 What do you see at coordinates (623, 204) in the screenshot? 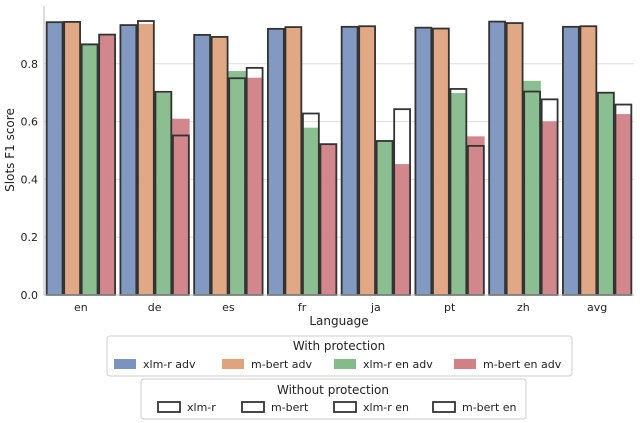
I see `bar-m-bert-en-adv-avg` at bounding box center [623, 204].